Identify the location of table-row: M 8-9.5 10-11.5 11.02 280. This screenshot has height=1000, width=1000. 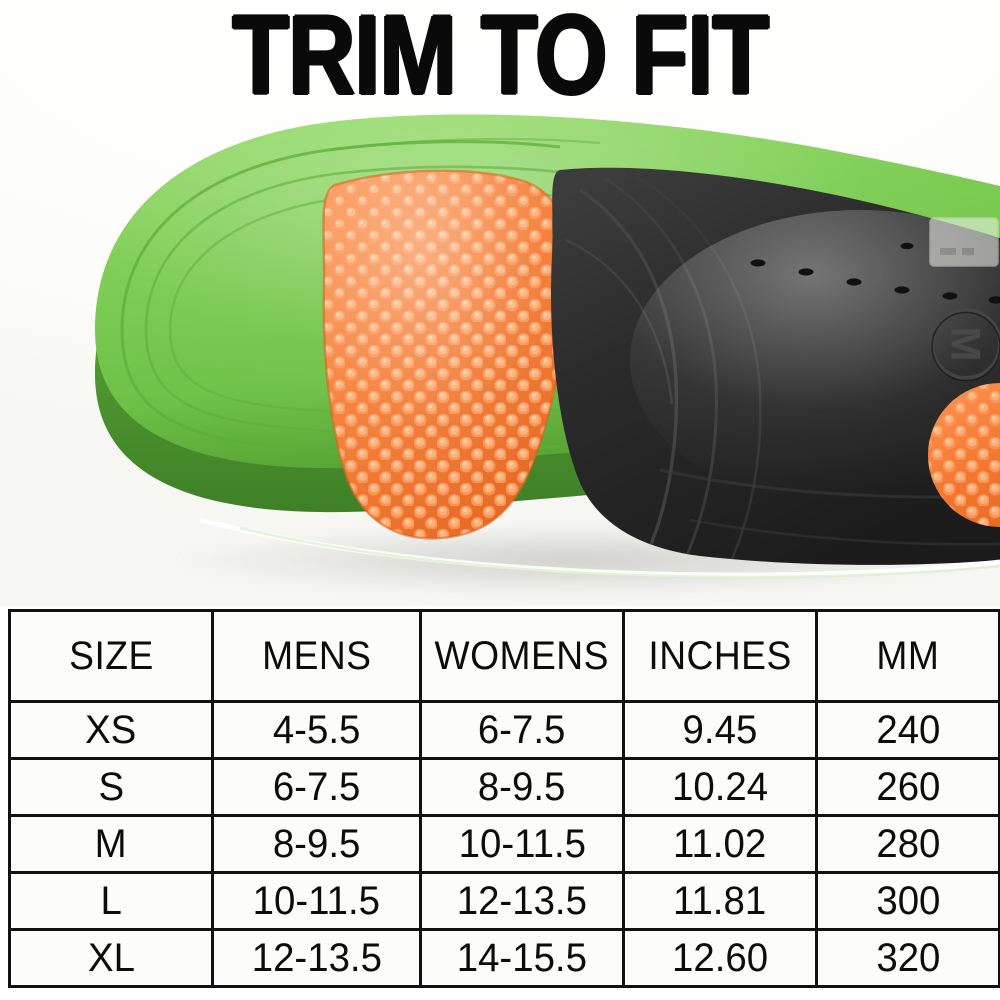
(504, 844).